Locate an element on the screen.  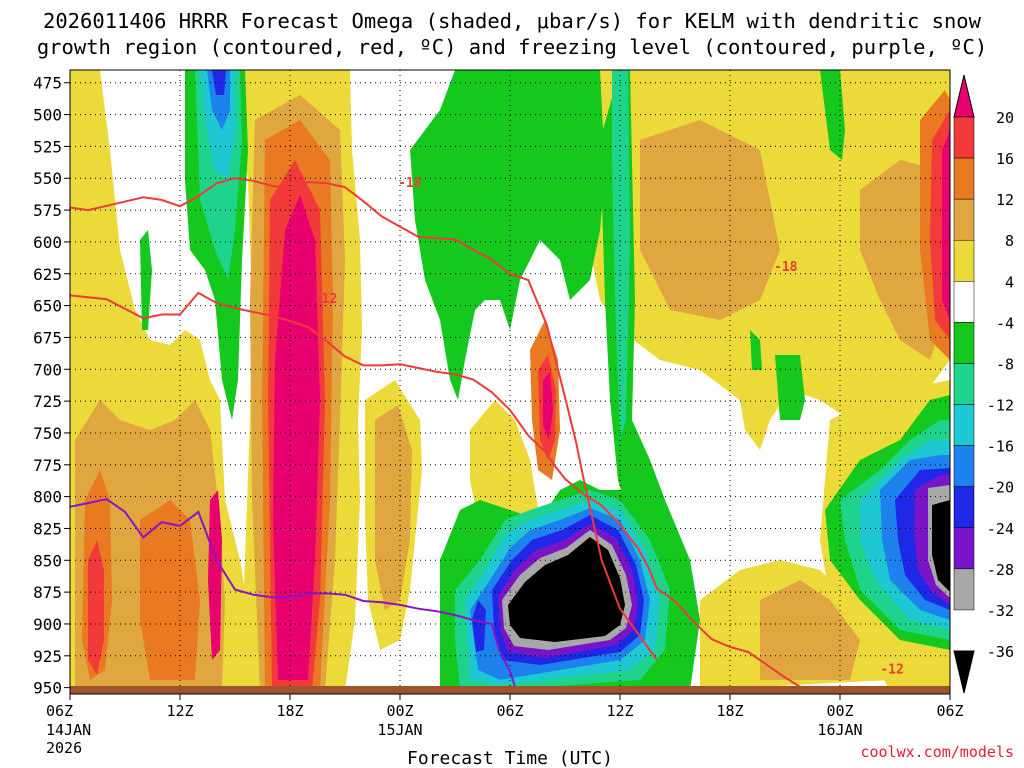
x-tick-sublabel: 15JAN is located at coordinates (399, 730).